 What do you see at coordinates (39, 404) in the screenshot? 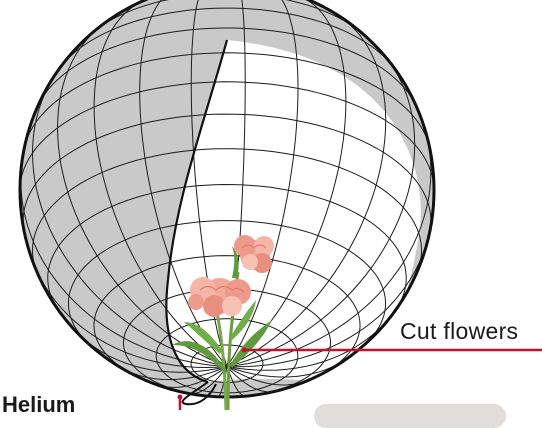
I see `helium-label: Helium` at bounding box center [39, 404].